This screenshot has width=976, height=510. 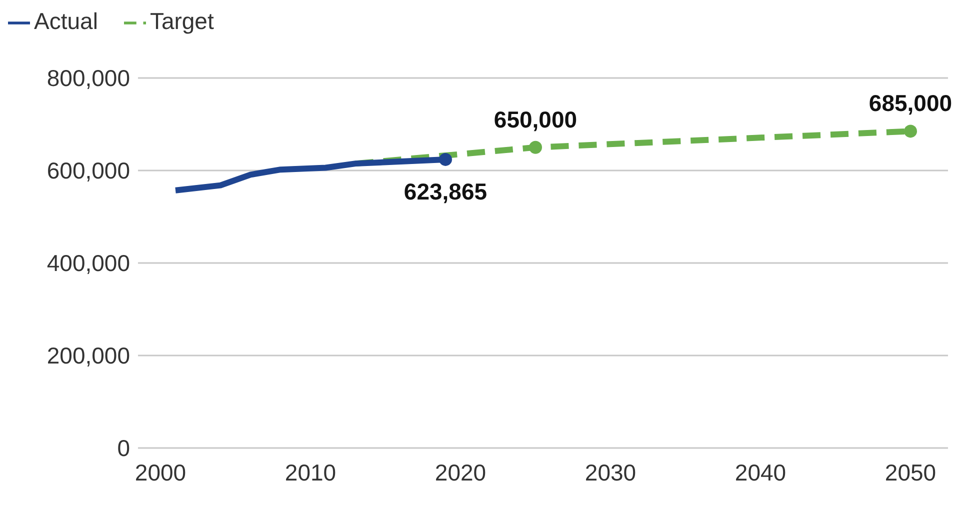 I want to click on data-label: 685,000, so click(x=910, y=103).